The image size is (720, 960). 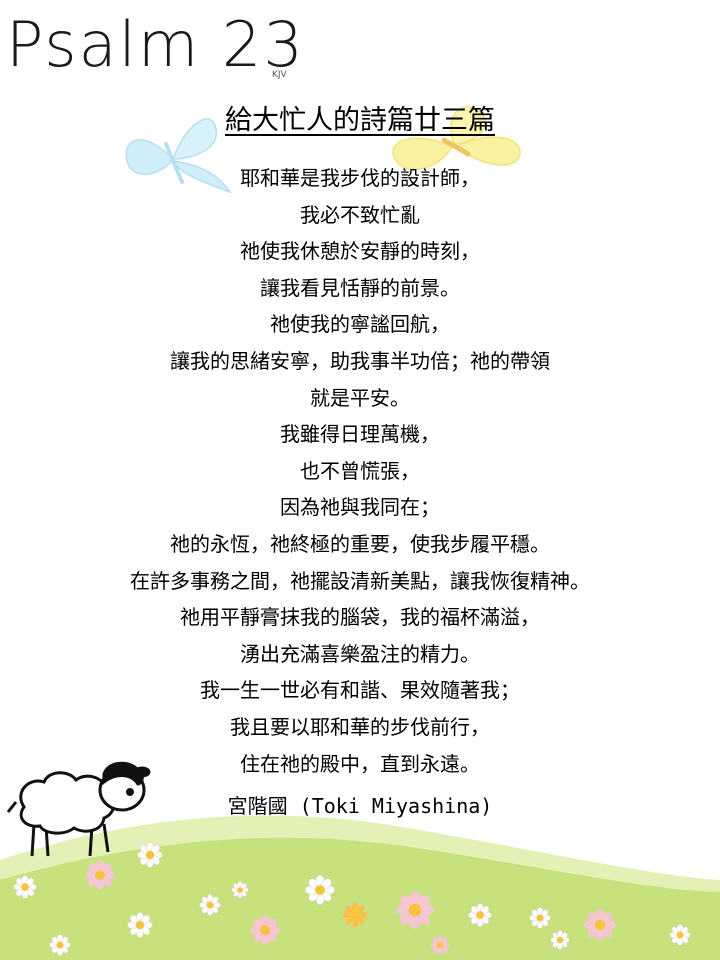 I want to click on poem-title: 給大忙人的詩篇廿三篇, so click(x=360, y=120).